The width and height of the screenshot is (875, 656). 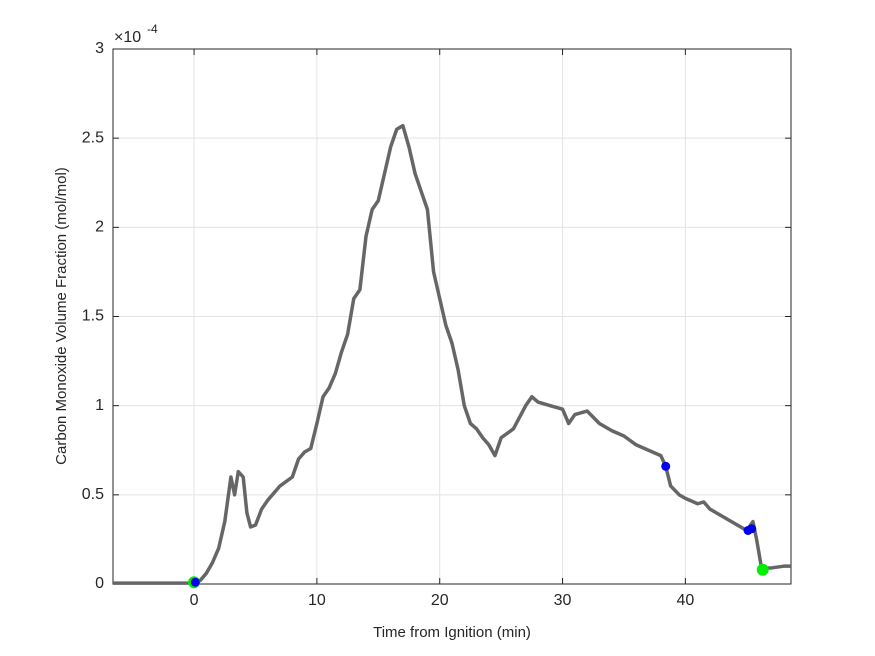 What do you see at coordinates (563, 600) in the screenshot?
I see `x-tick-label: 30` at bounding box center [563, 600].